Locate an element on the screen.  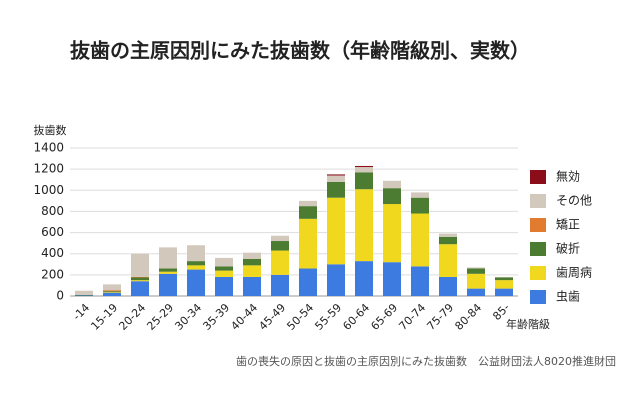
legend-label: 虫歯 is located at coordinates (568, 297).